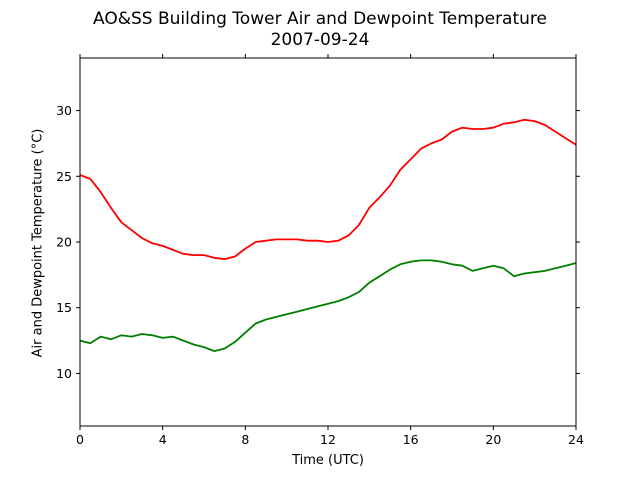 This screenshot has width=640, height=480. I want to click on x-tick-label: 8, so click(245, 439).